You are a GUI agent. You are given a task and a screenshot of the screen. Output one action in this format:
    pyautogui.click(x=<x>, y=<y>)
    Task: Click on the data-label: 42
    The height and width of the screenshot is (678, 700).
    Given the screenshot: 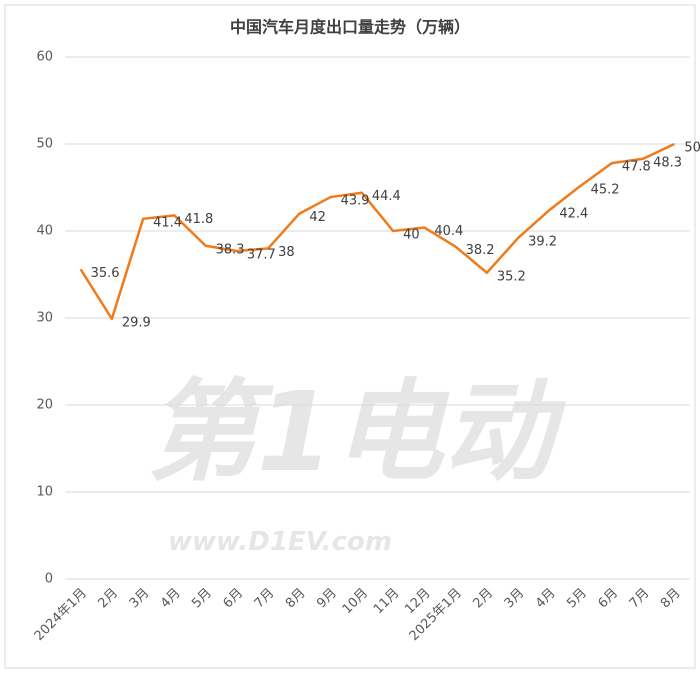 What is the action you would take?
    pyautogui.click(x=317, y=217)
    